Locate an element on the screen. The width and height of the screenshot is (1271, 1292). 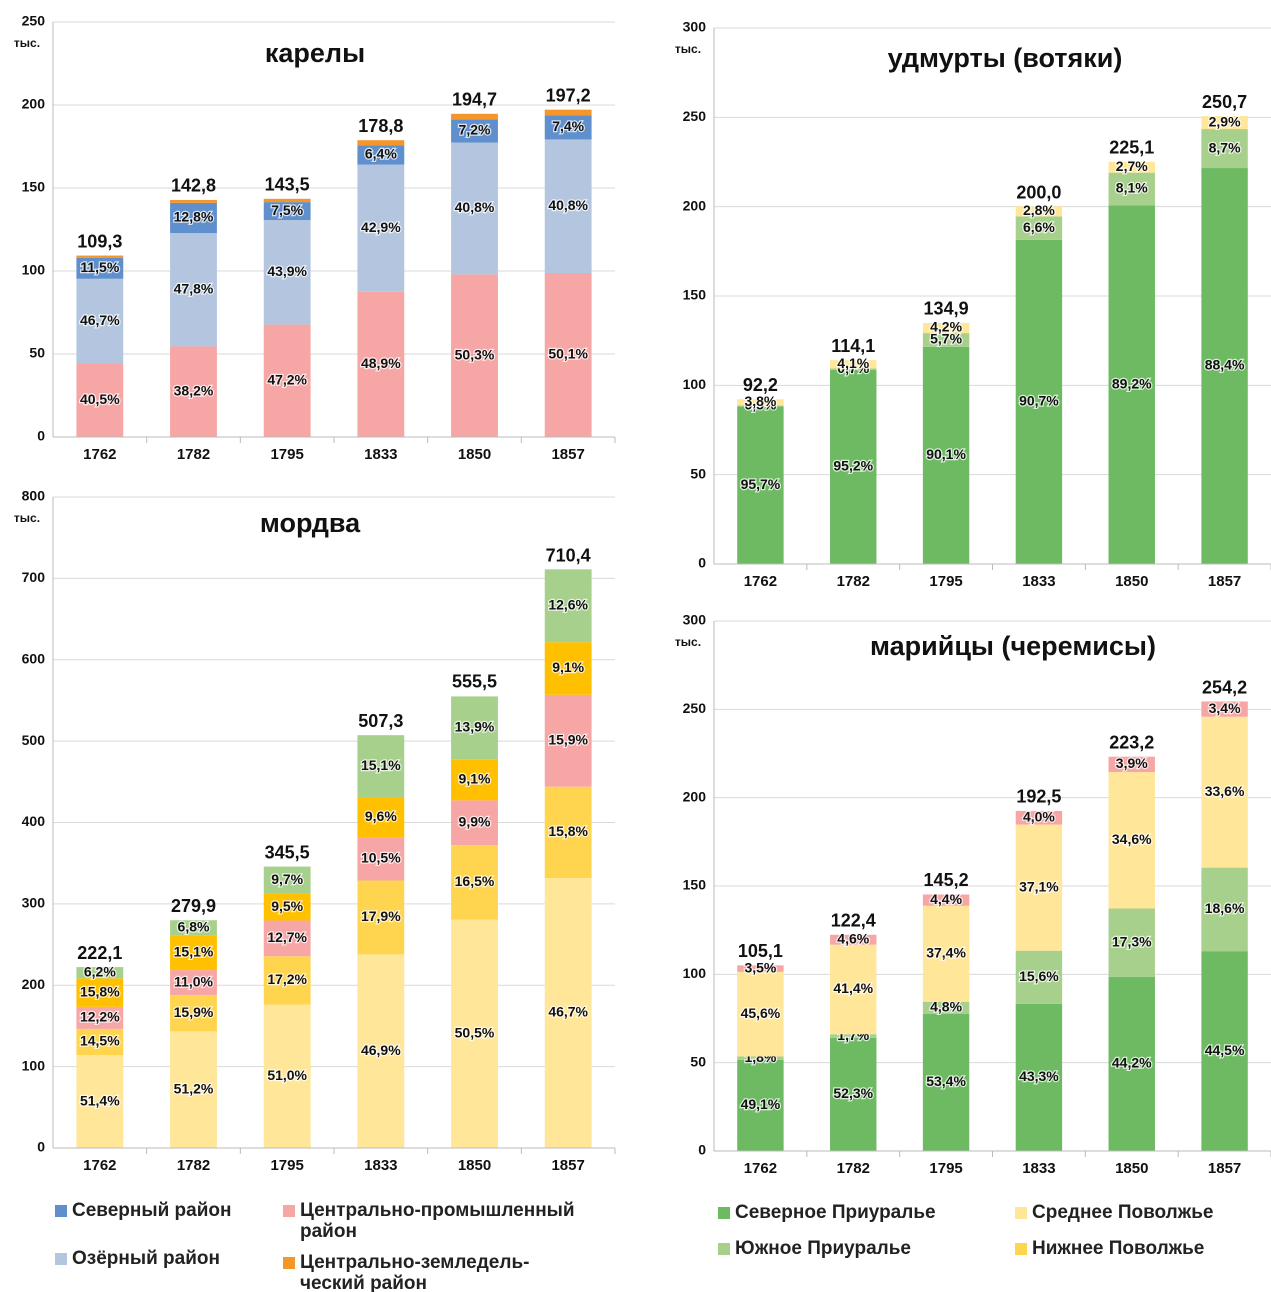
segment-label: 43,9% is located at coordinates (287, 271).